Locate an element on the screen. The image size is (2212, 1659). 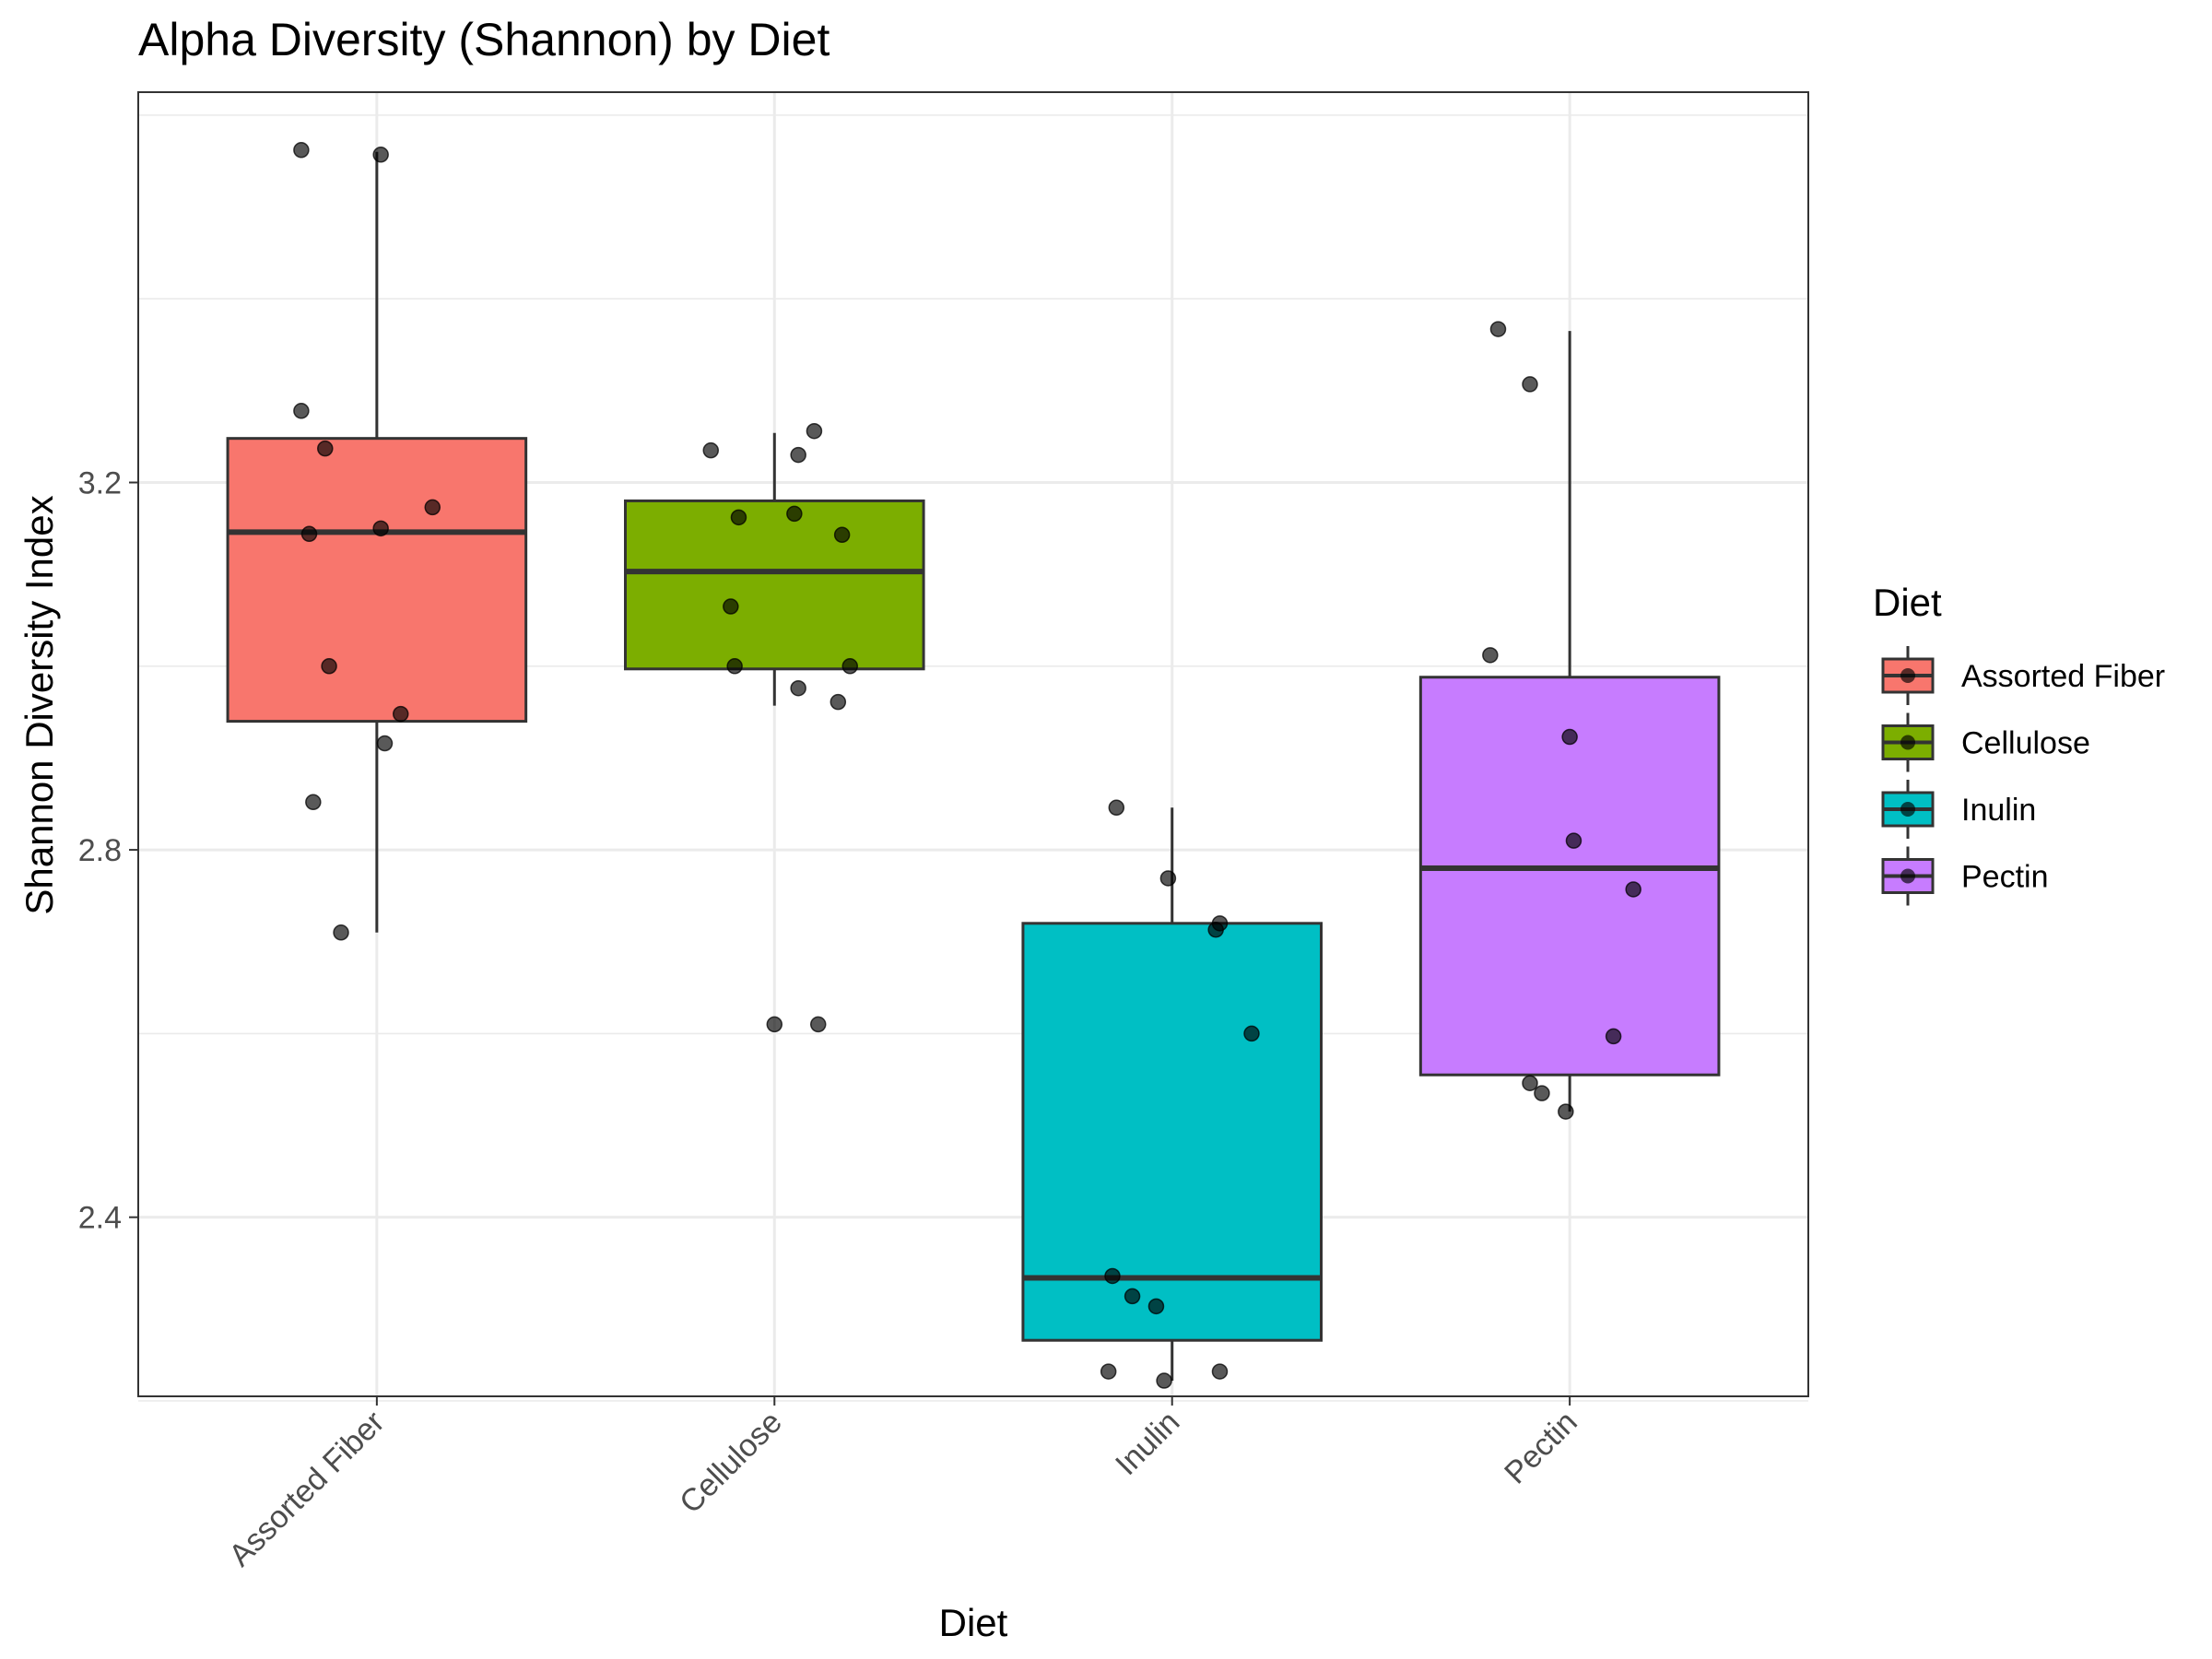
legend: Diet Assorted Fiber Cellulose Inulin Pectin is located at coordinates (2019, 743).